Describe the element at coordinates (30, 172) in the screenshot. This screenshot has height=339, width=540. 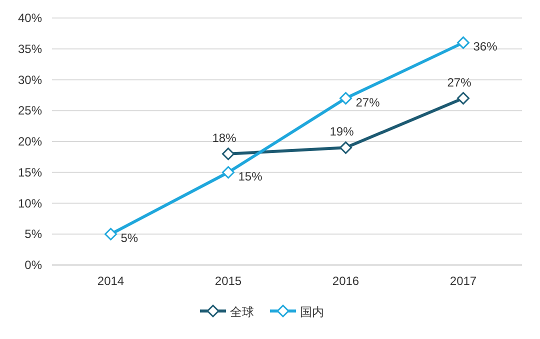
I see `y-tick-label: 15%` at that location.